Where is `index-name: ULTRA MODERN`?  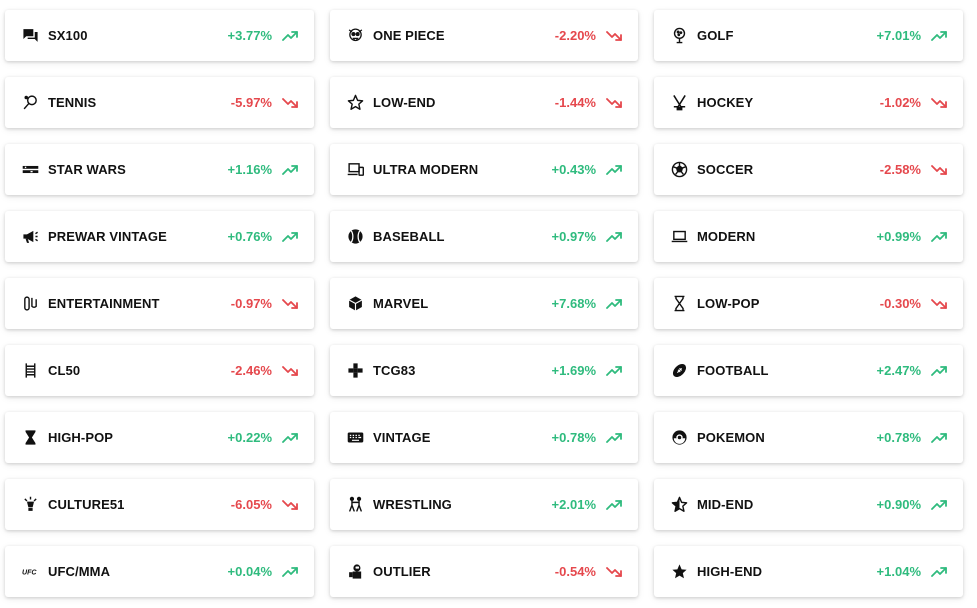 index-name: ULTRA MODERN is located at coordinates (426, 169).